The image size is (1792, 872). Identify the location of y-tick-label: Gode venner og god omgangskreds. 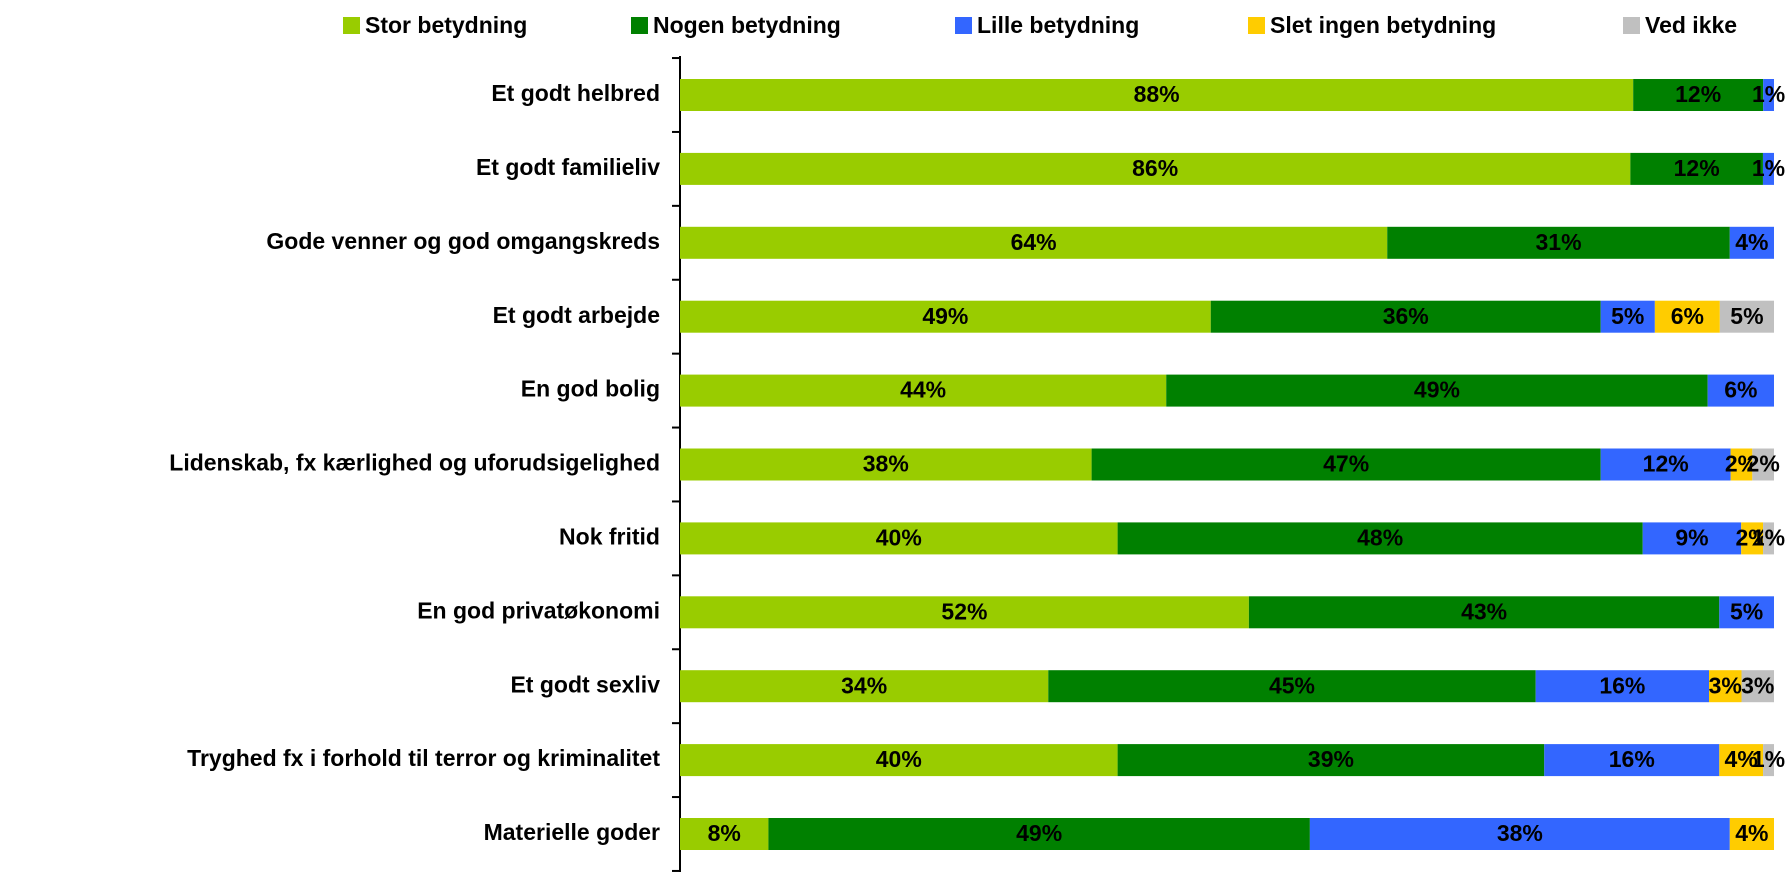
(463, 241).